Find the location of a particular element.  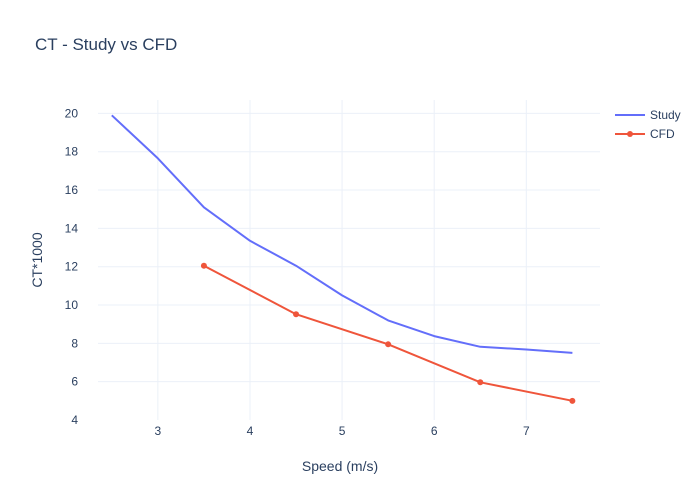

x-axis-title: Speed (m/s) is located at coordinates (340, 466).